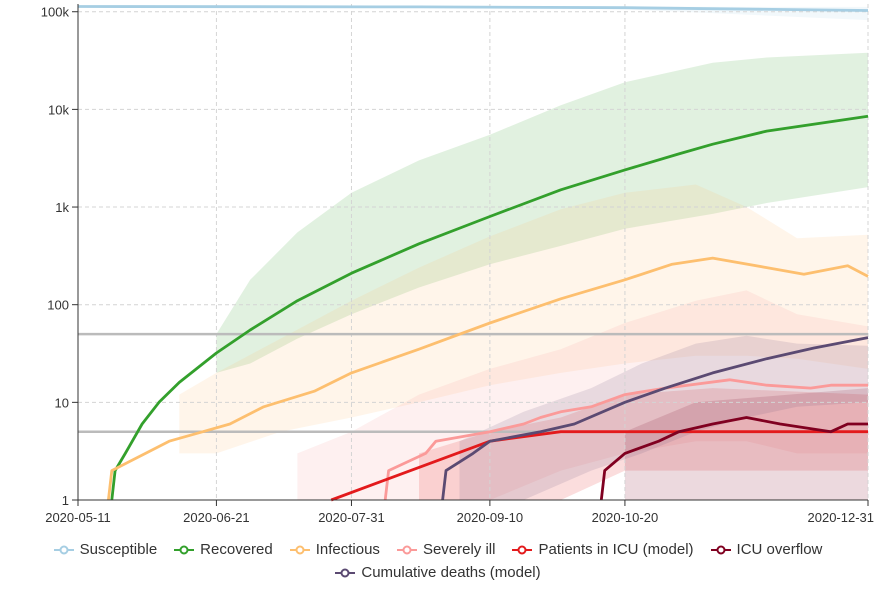 The image size is (875, 600). I want to click on patients-in-icu-model-line, so click(599, 466).